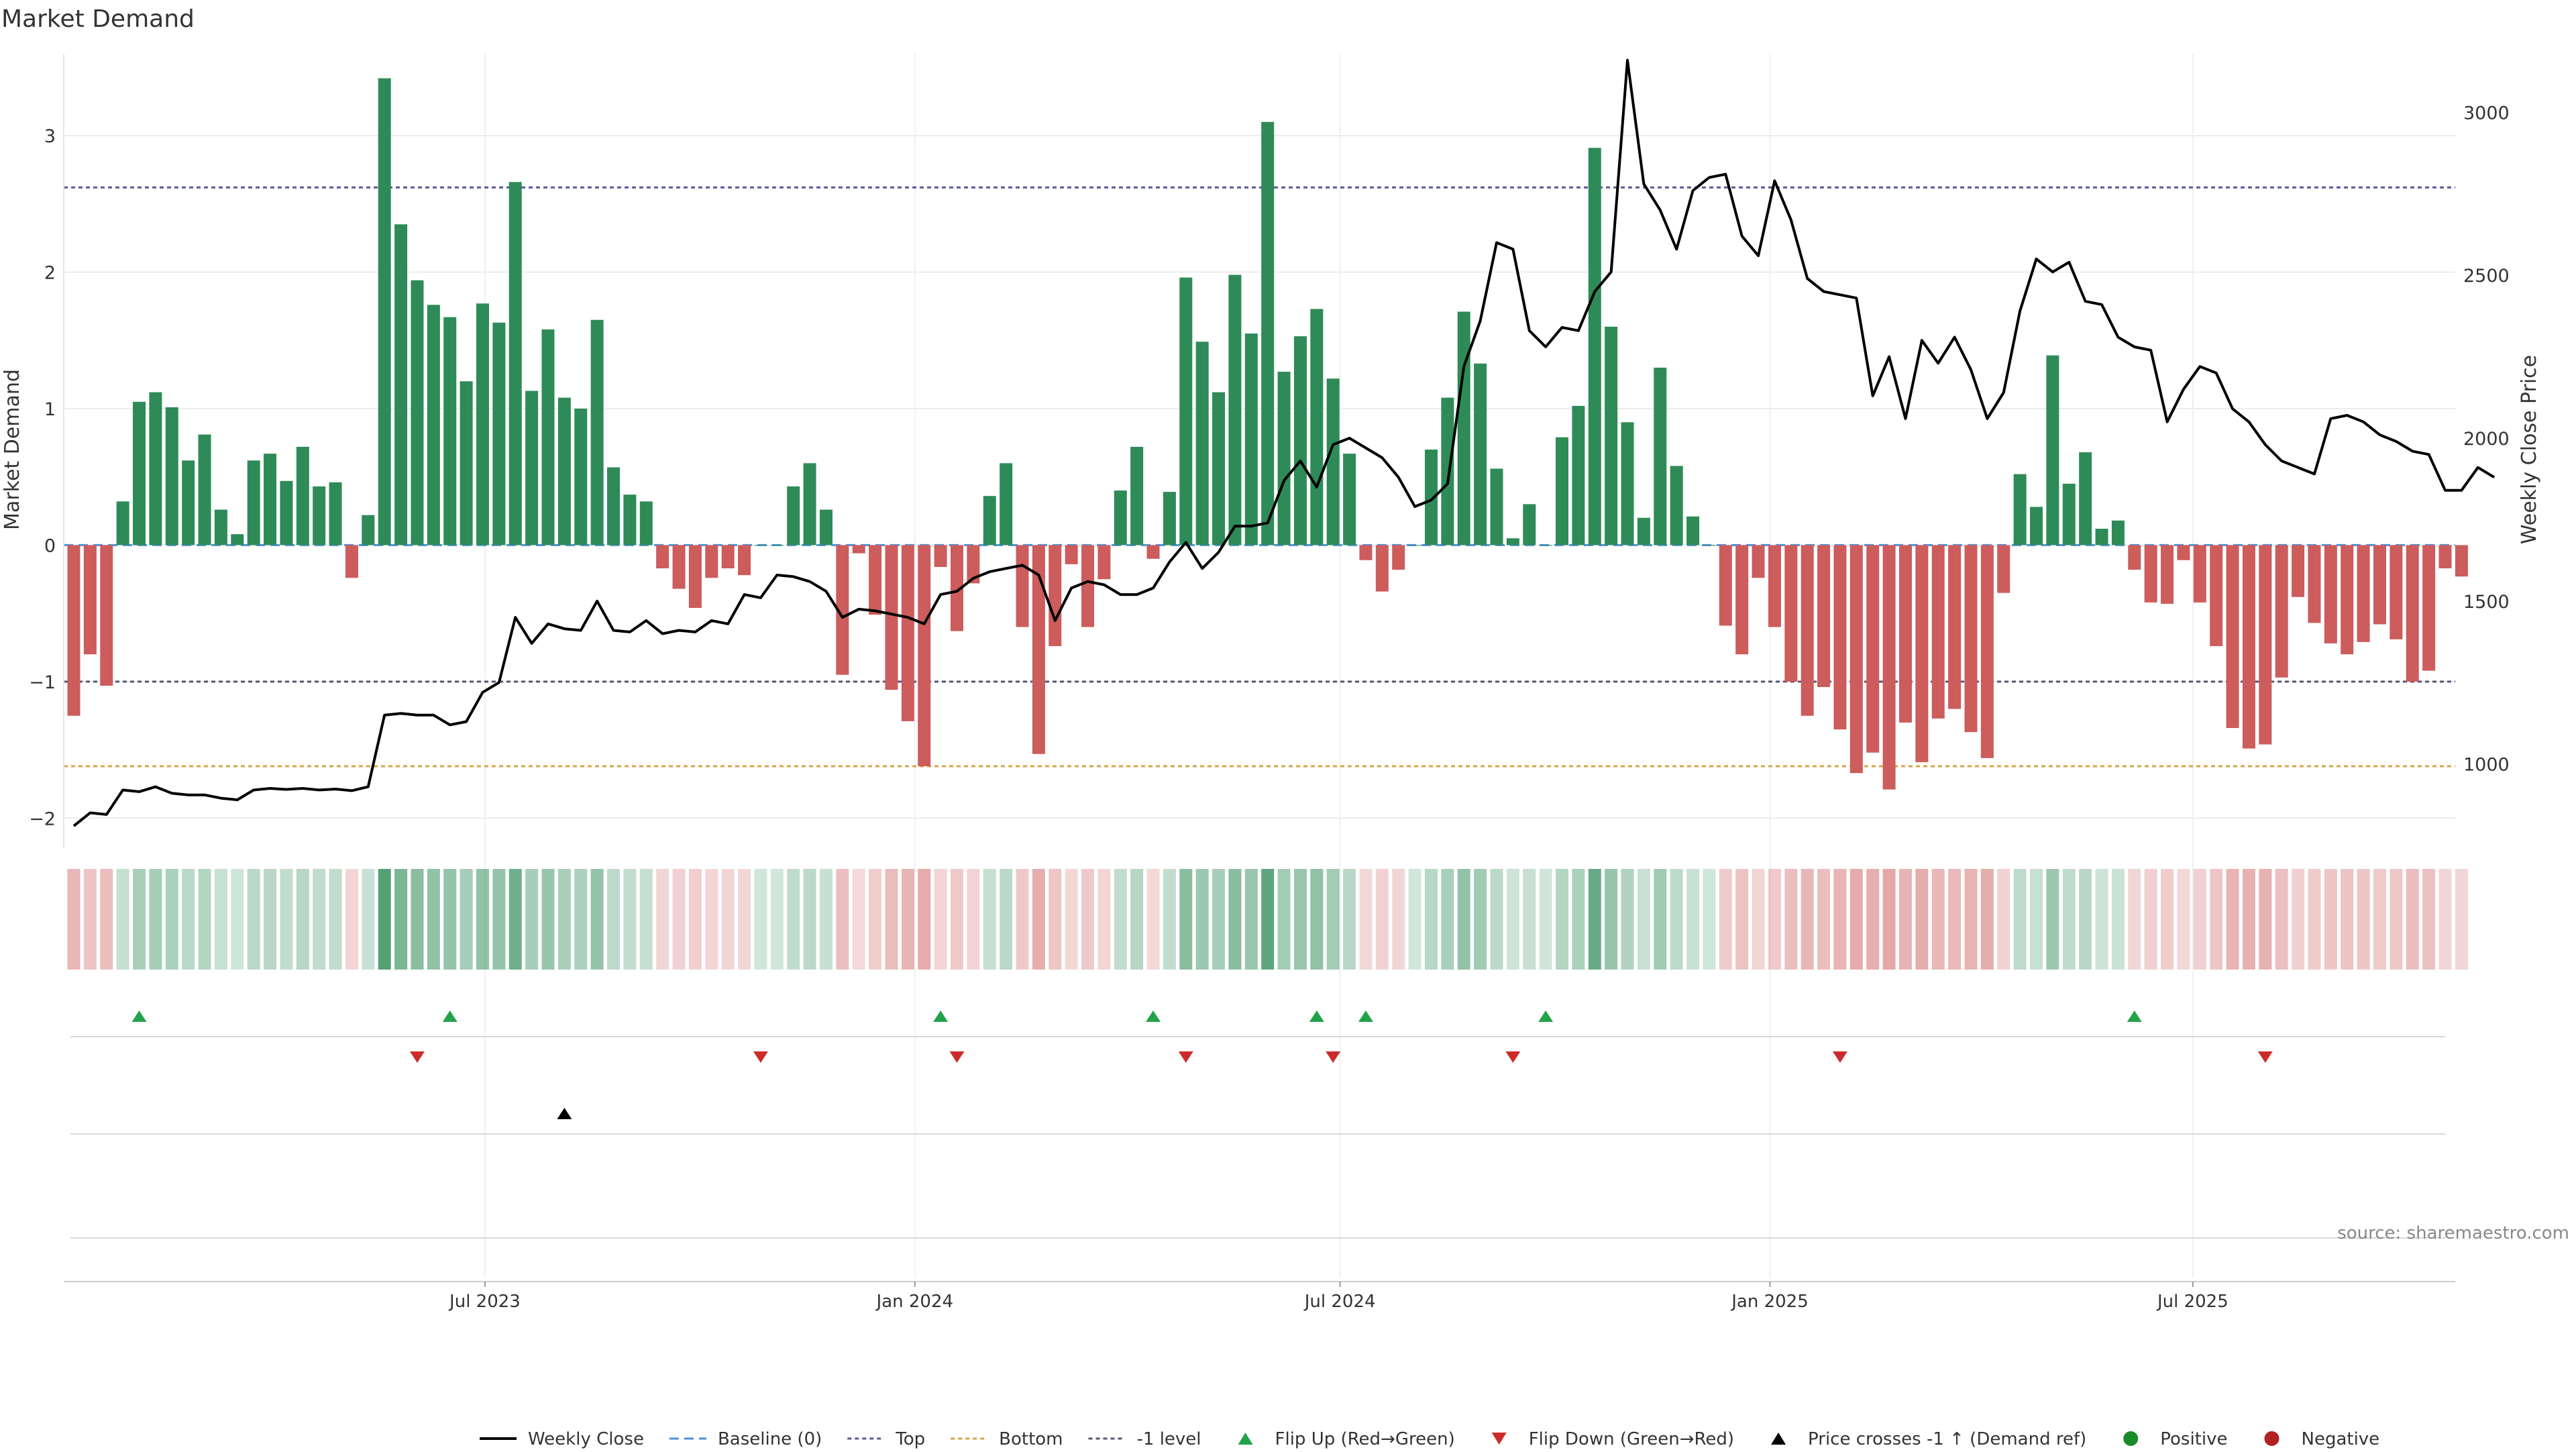 This screenshot has width=2576, height=1452. What do you see at coordinates (1245, 1439) in the screenshot?
I see `legend-swatch-flip_up` at bounding box center [1245, 1439].